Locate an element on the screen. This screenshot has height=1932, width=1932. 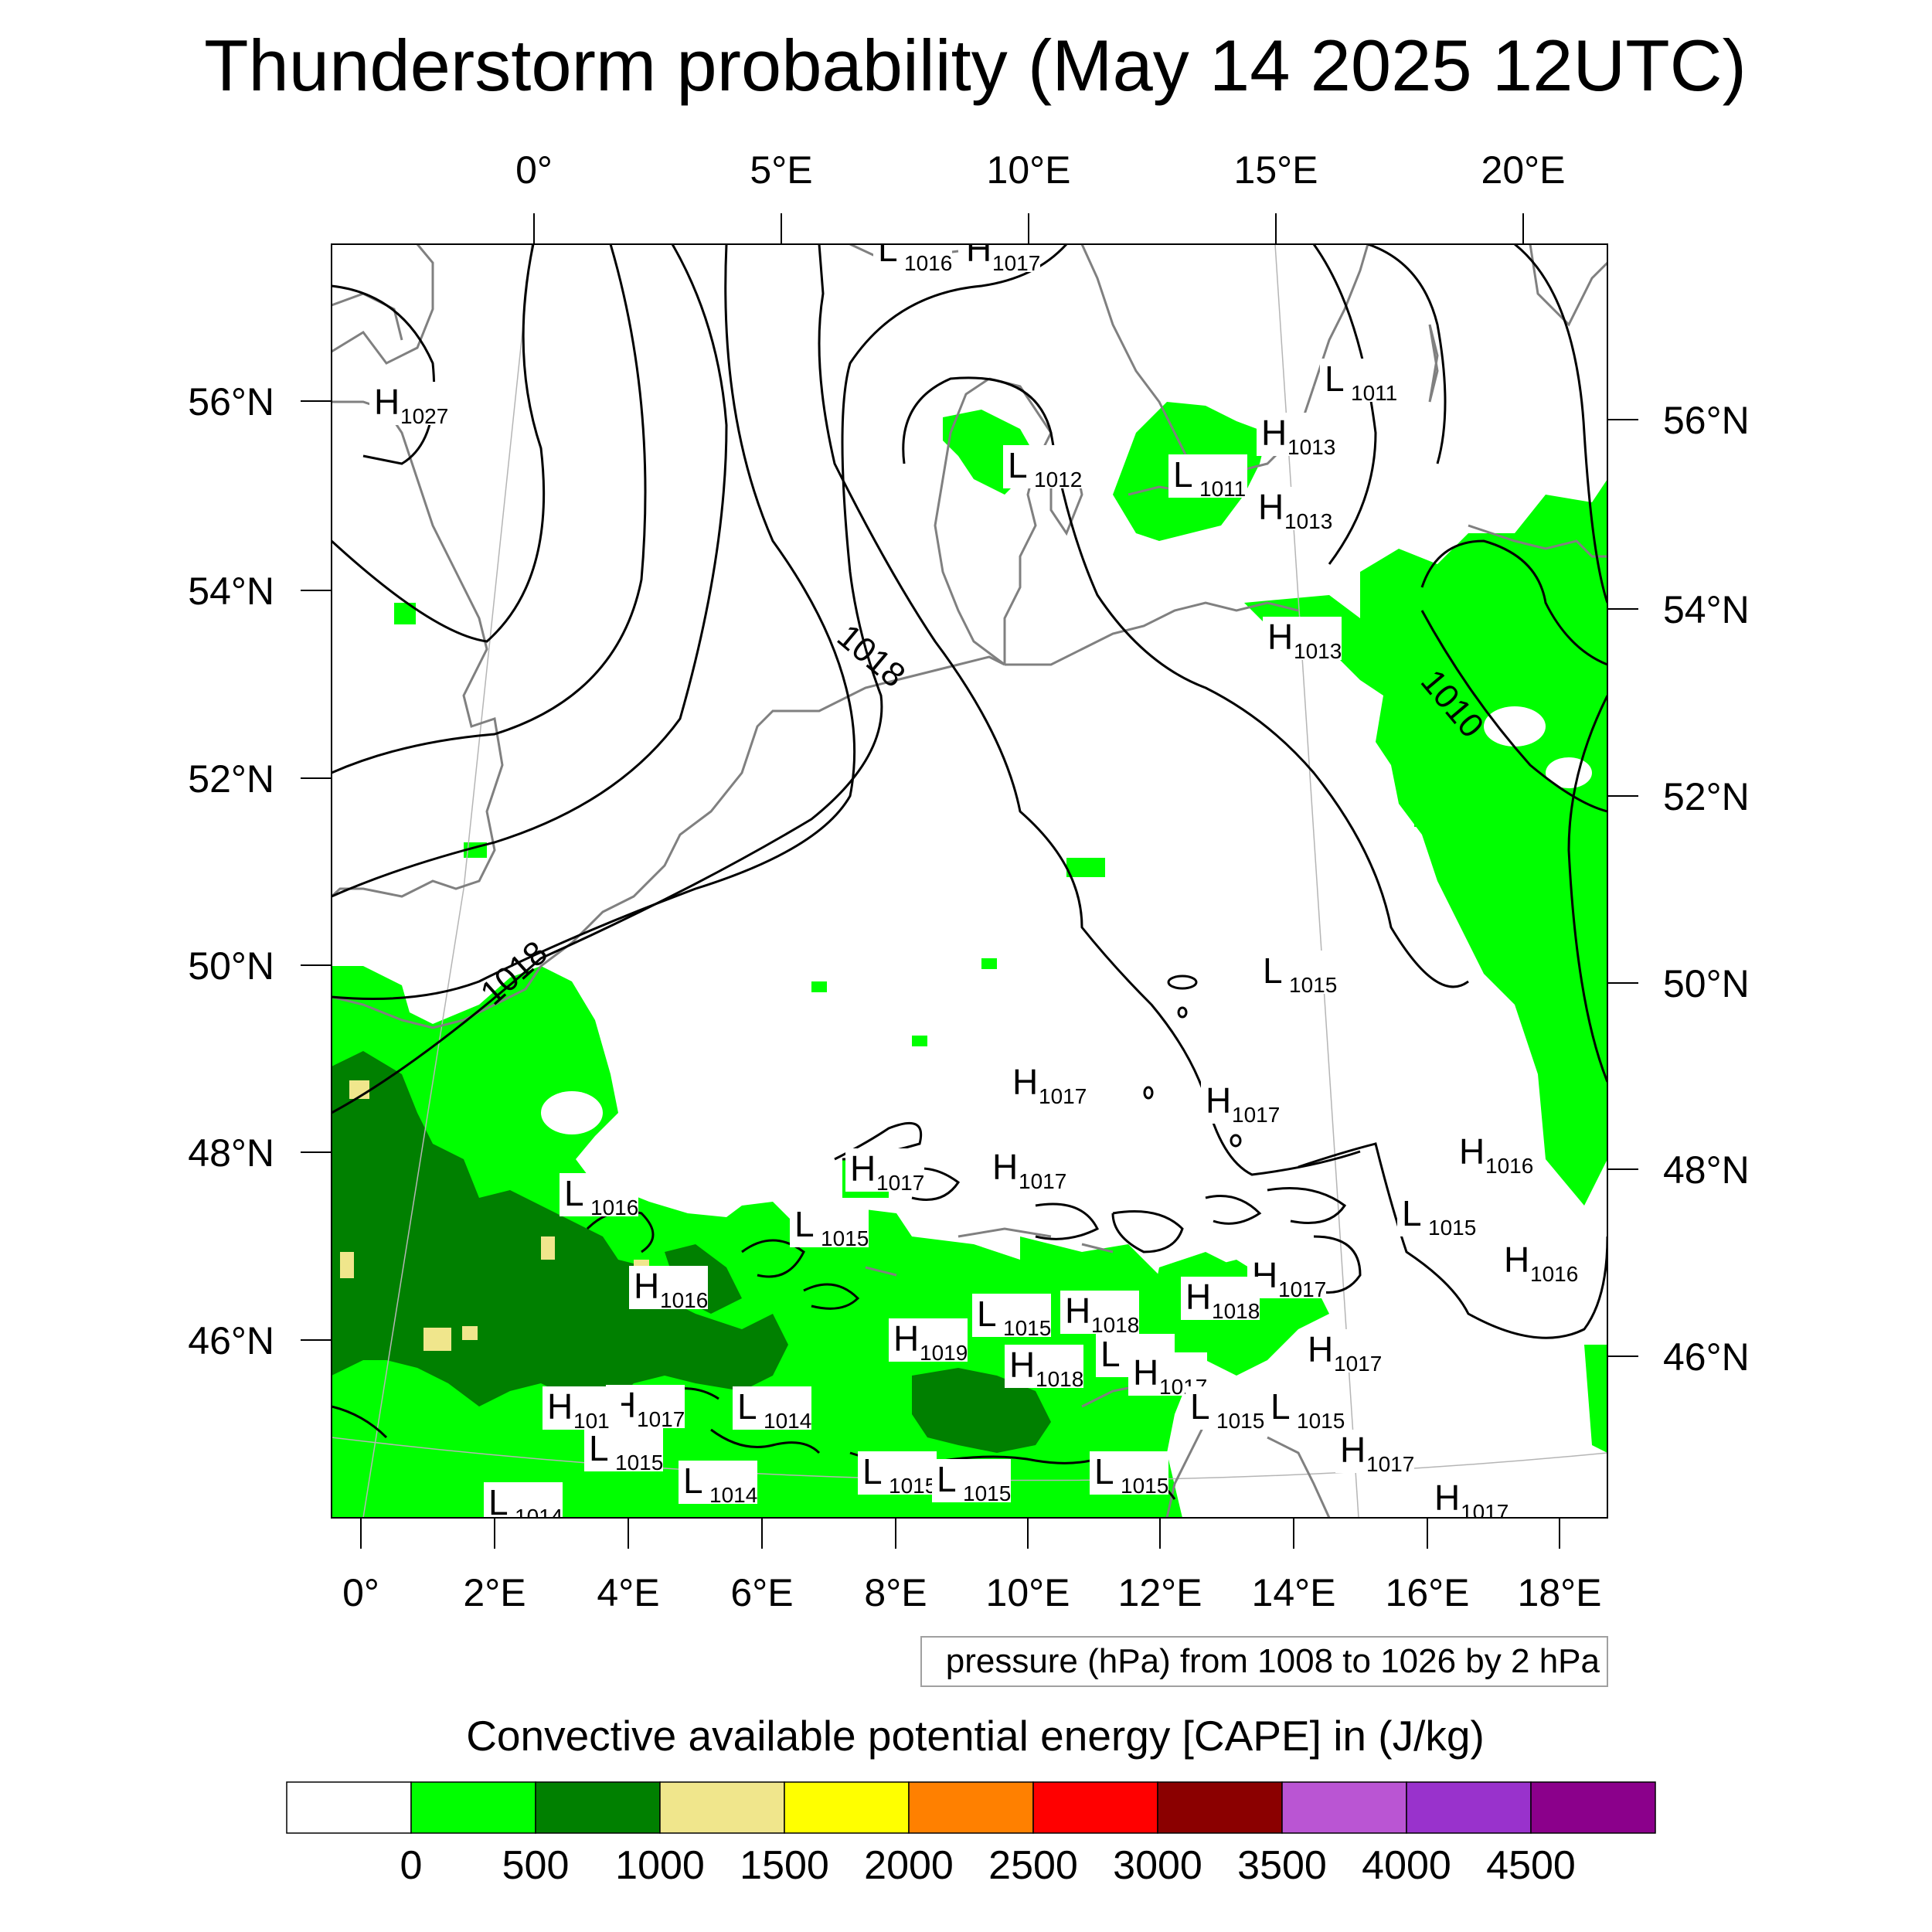
coast-germany-baltic is located at coordinates (1152, 634).